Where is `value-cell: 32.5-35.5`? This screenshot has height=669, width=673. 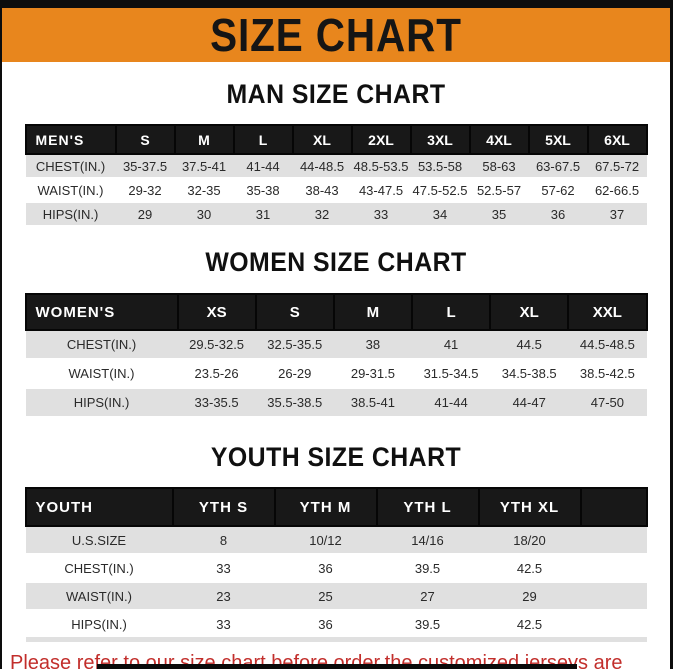
value-cell: 32.5-35.5 is located at coordinates (294, 344).